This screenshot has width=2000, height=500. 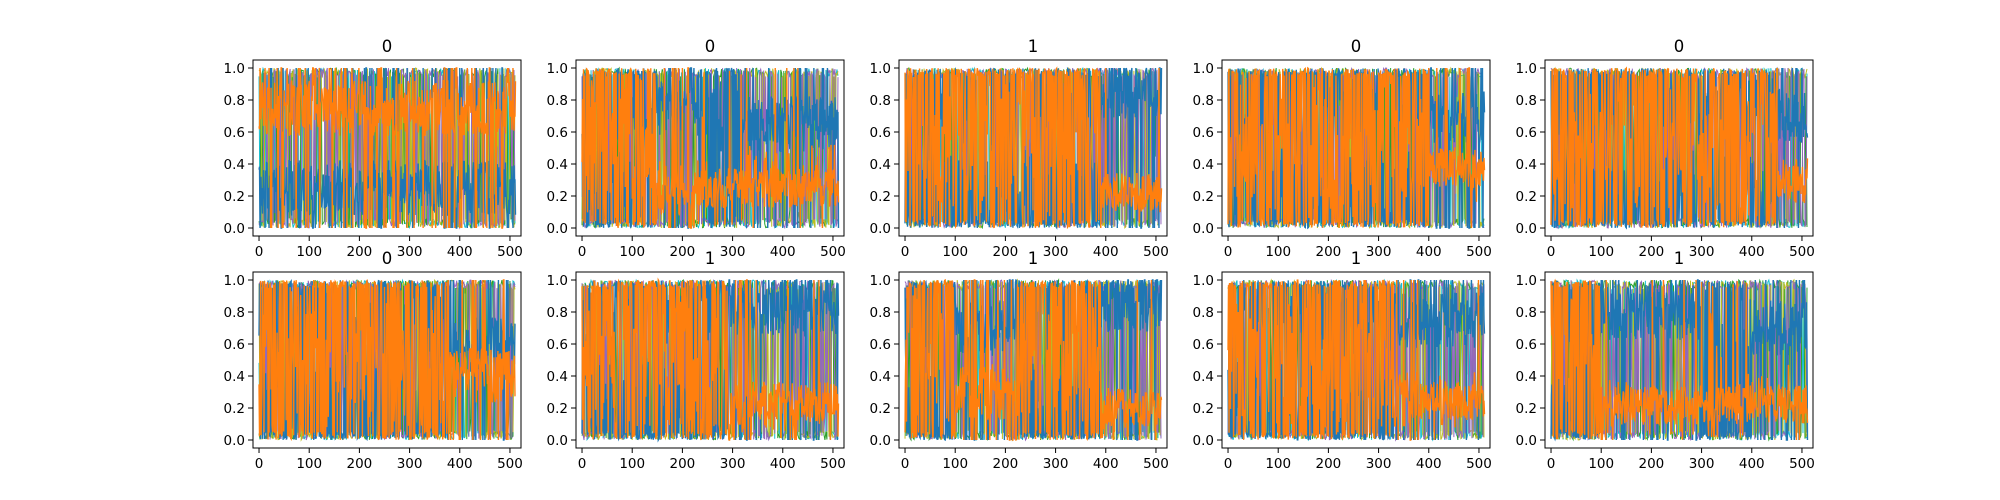 I want to click on subplot-5: 0 100 200 300 400 500 0.0 0.2 0.4 0.6 0.8 1.0 0, so click(x=1665, y=148).